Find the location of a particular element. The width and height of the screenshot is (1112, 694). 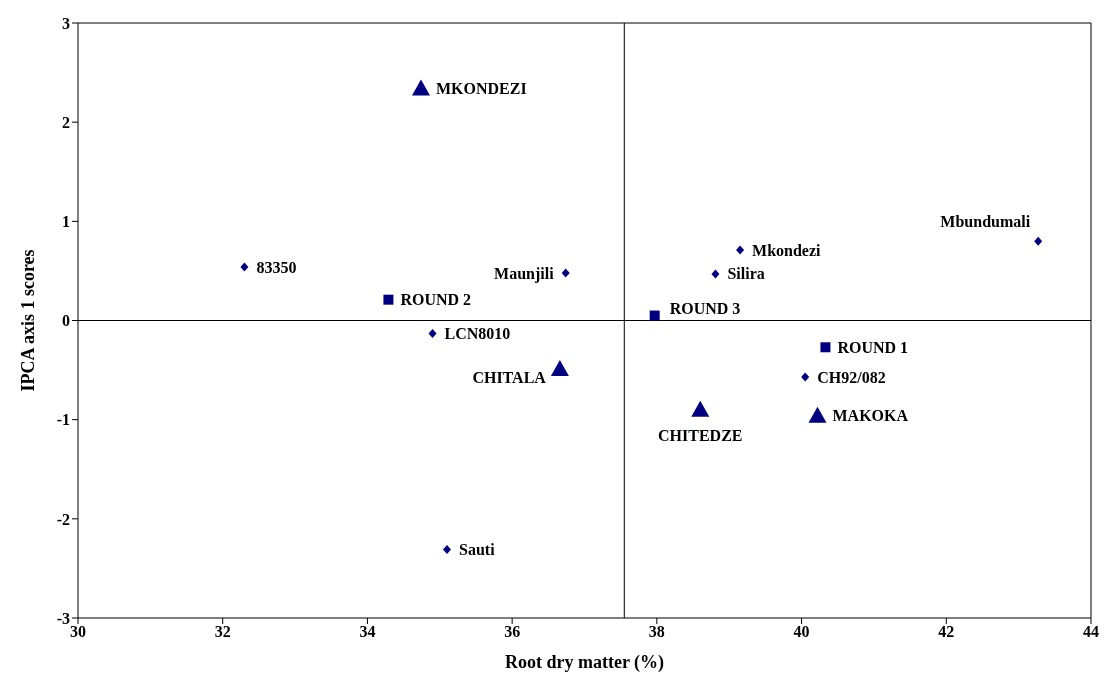

y-tick-label: 2 is located at coordinates (66, 122).